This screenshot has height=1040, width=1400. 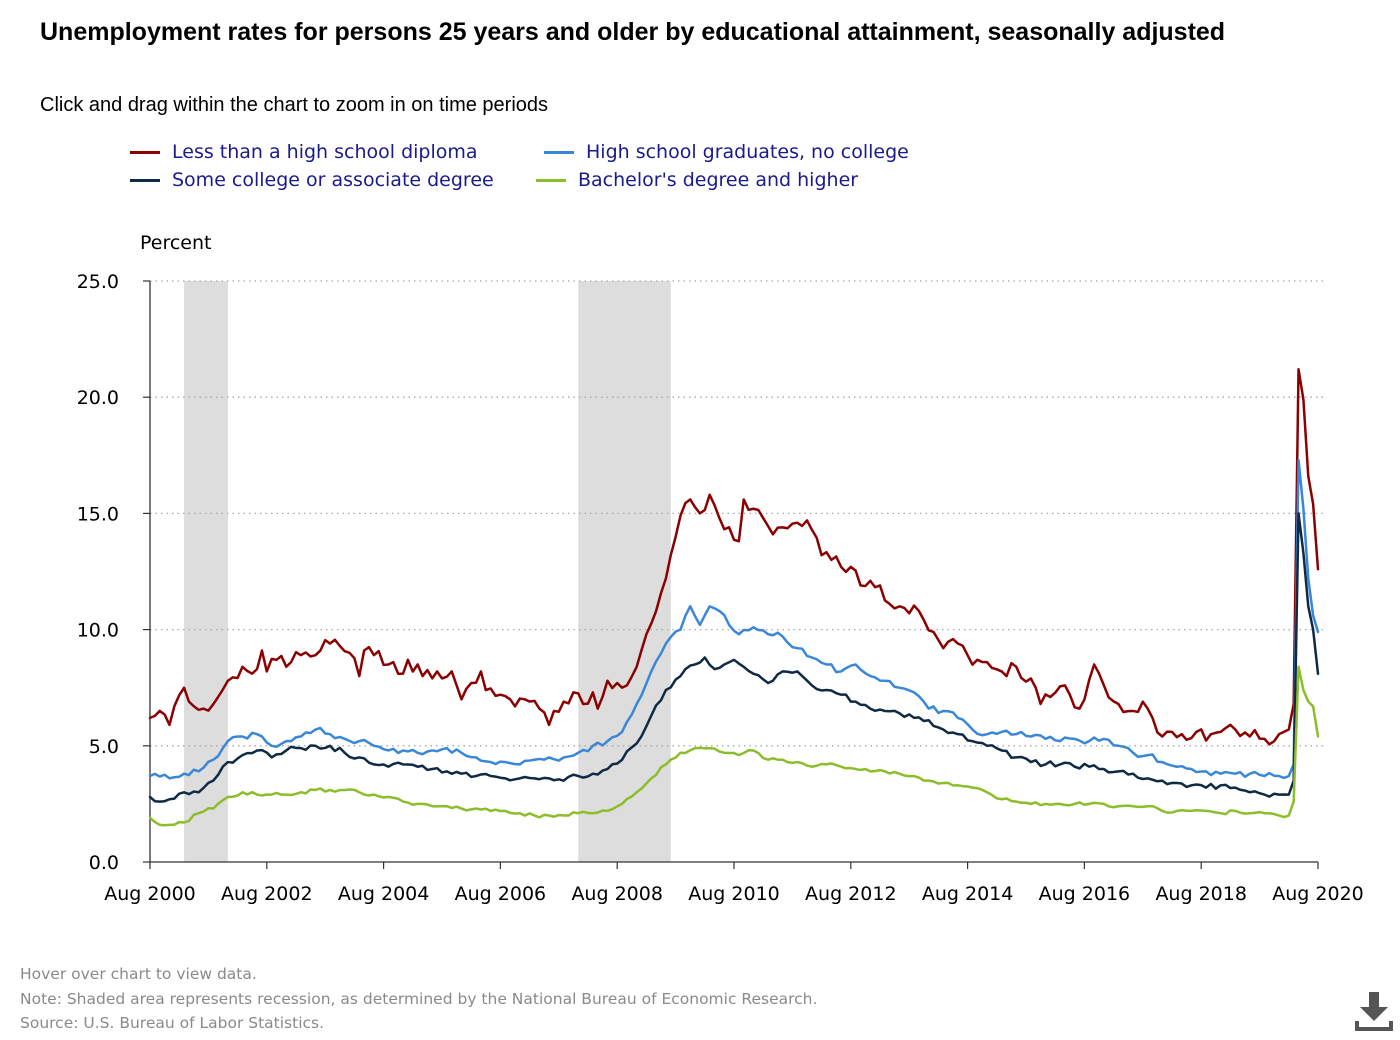 What do you see at coordinates (718, 180) in the screenshot?
I see `legend-label: Bachelor's degree and higher` at bounding box center [718, 180].